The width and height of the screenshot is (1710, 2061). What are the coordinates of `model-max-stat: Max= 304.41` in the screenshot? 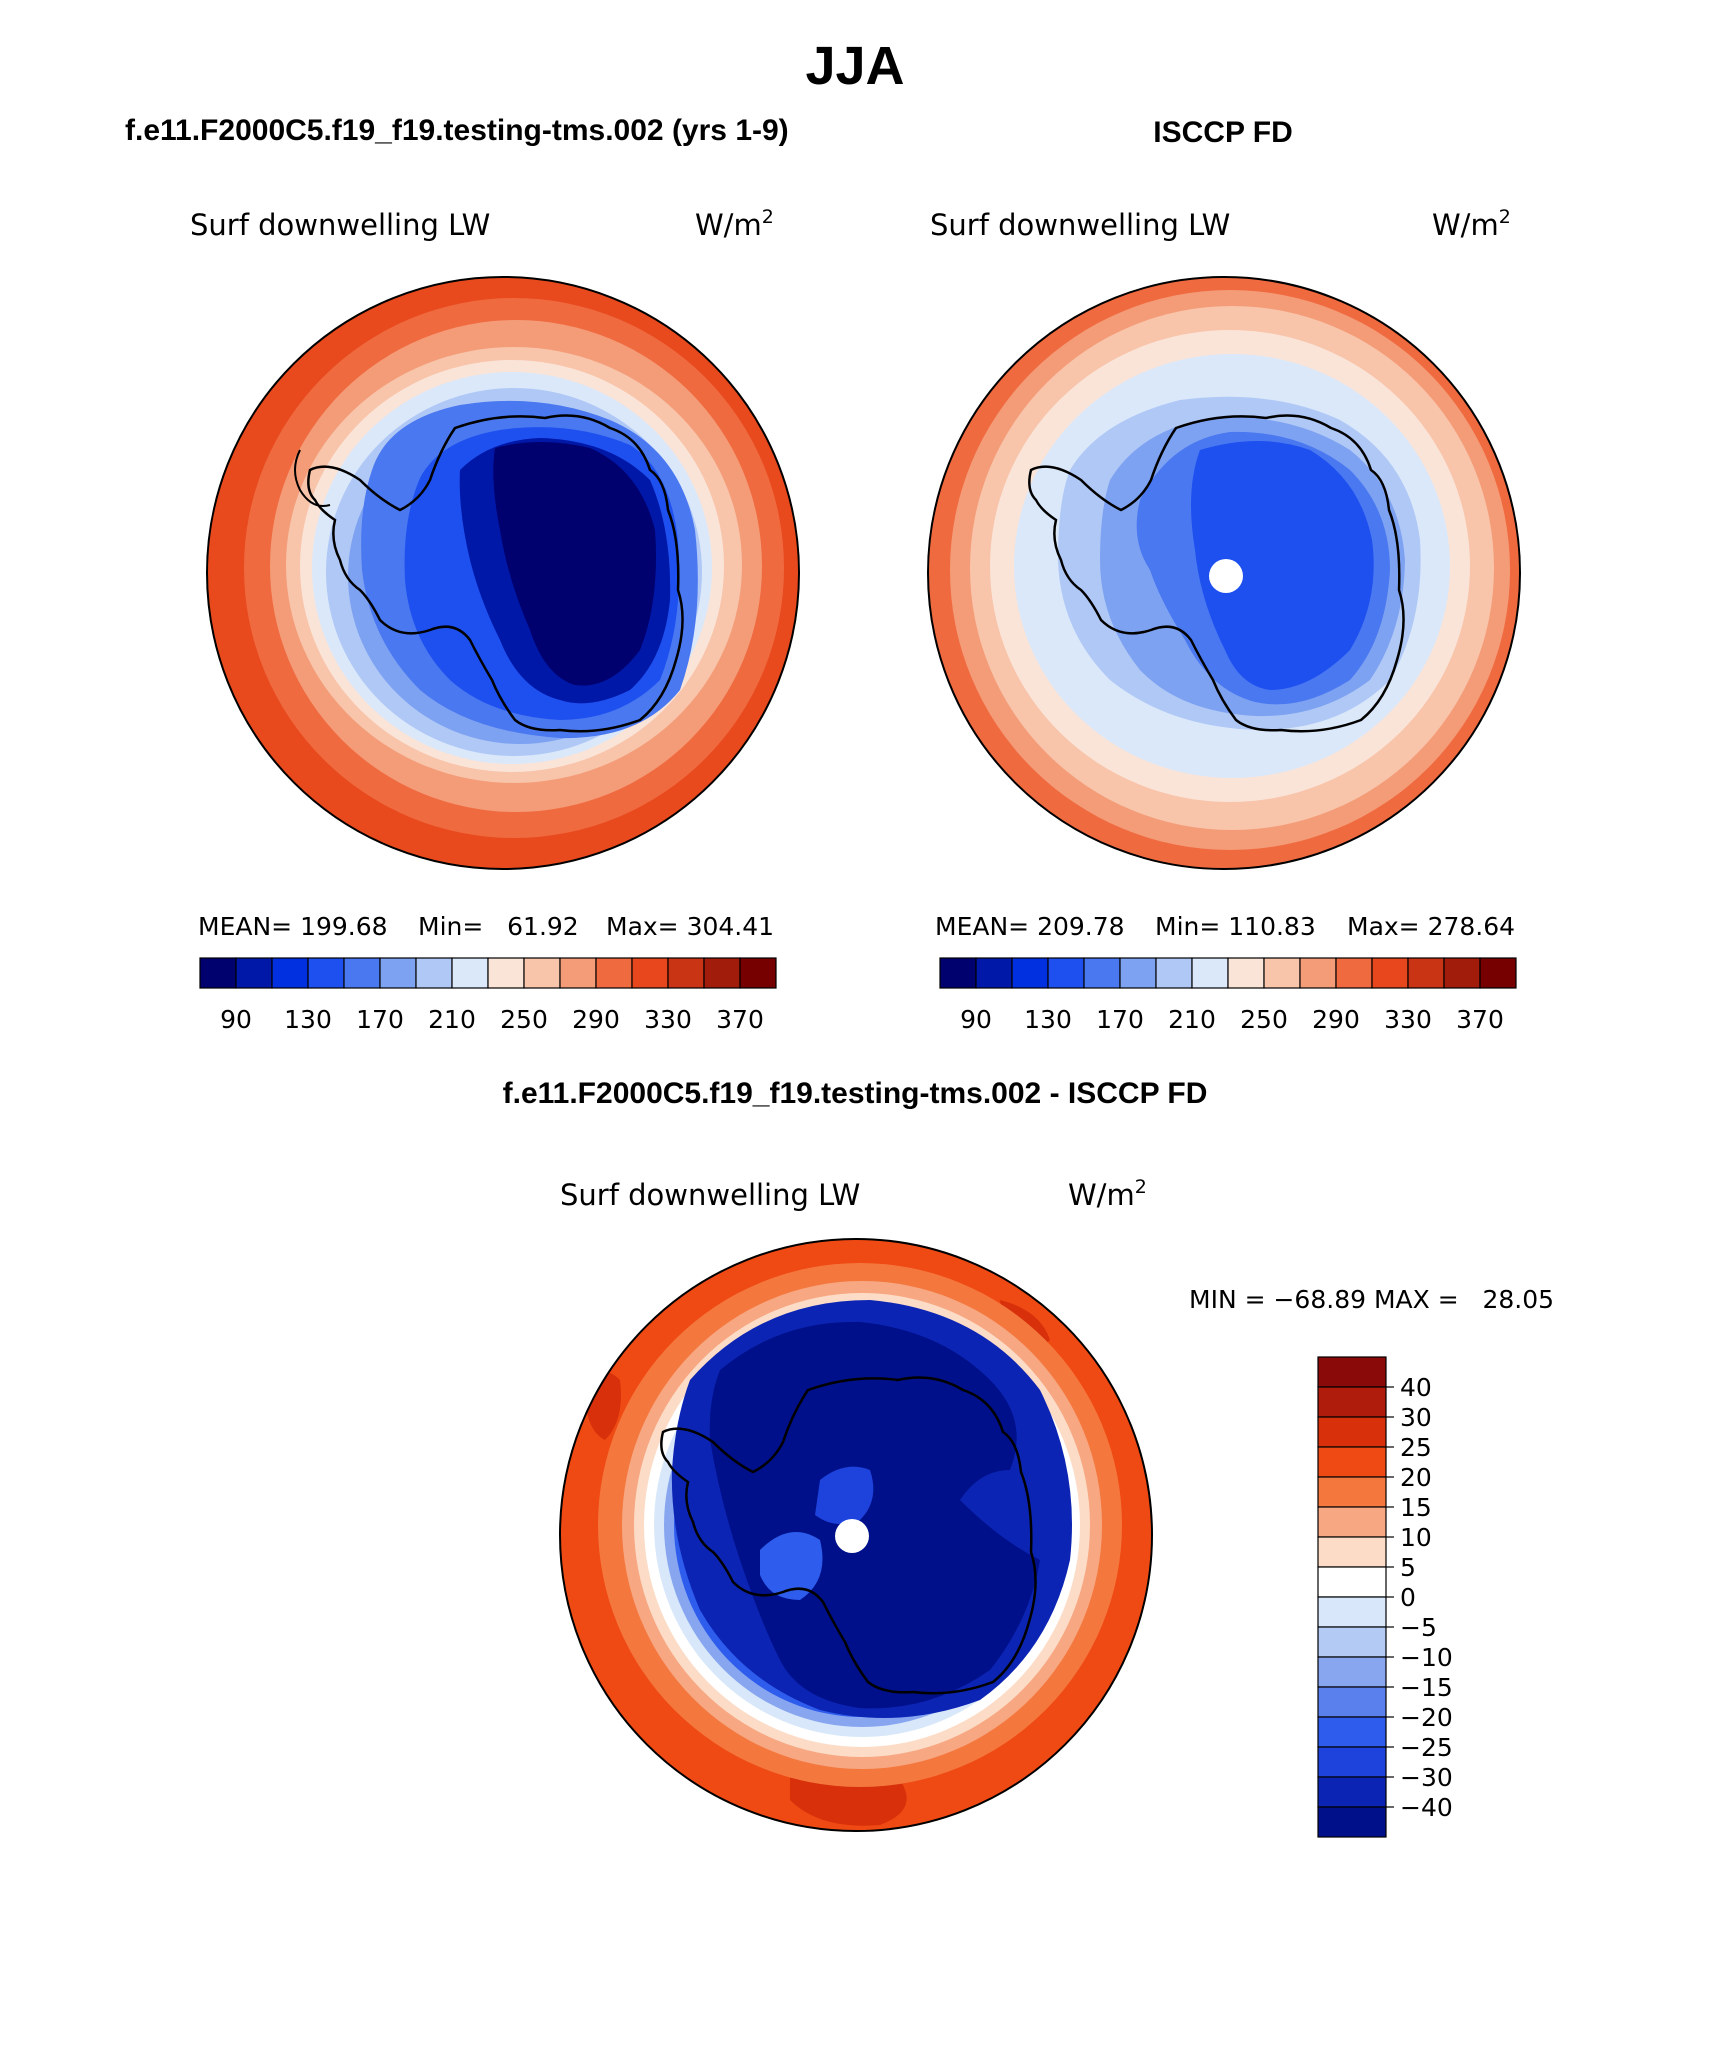 It's located at (690, 926).